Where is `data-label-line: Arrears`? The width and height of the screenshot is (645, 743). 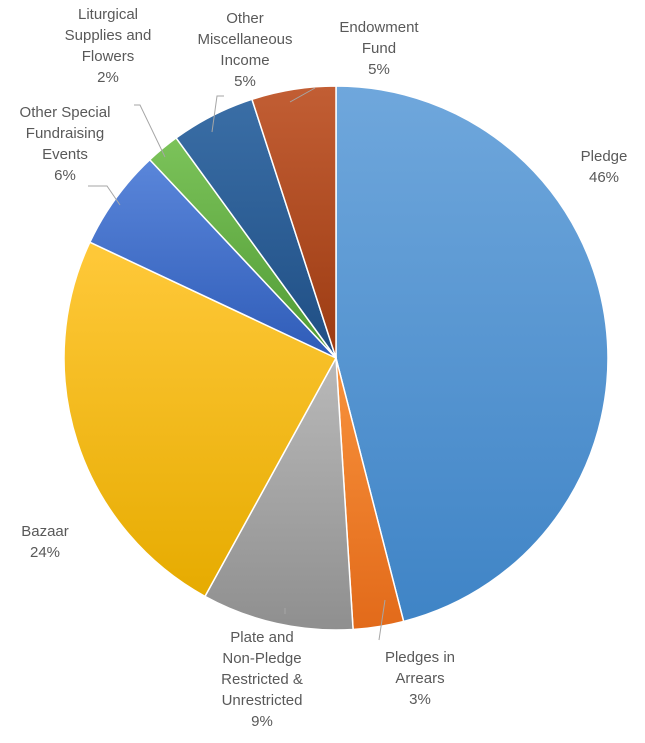 data-label-line: Arrears is located at coordinates (420, 678).